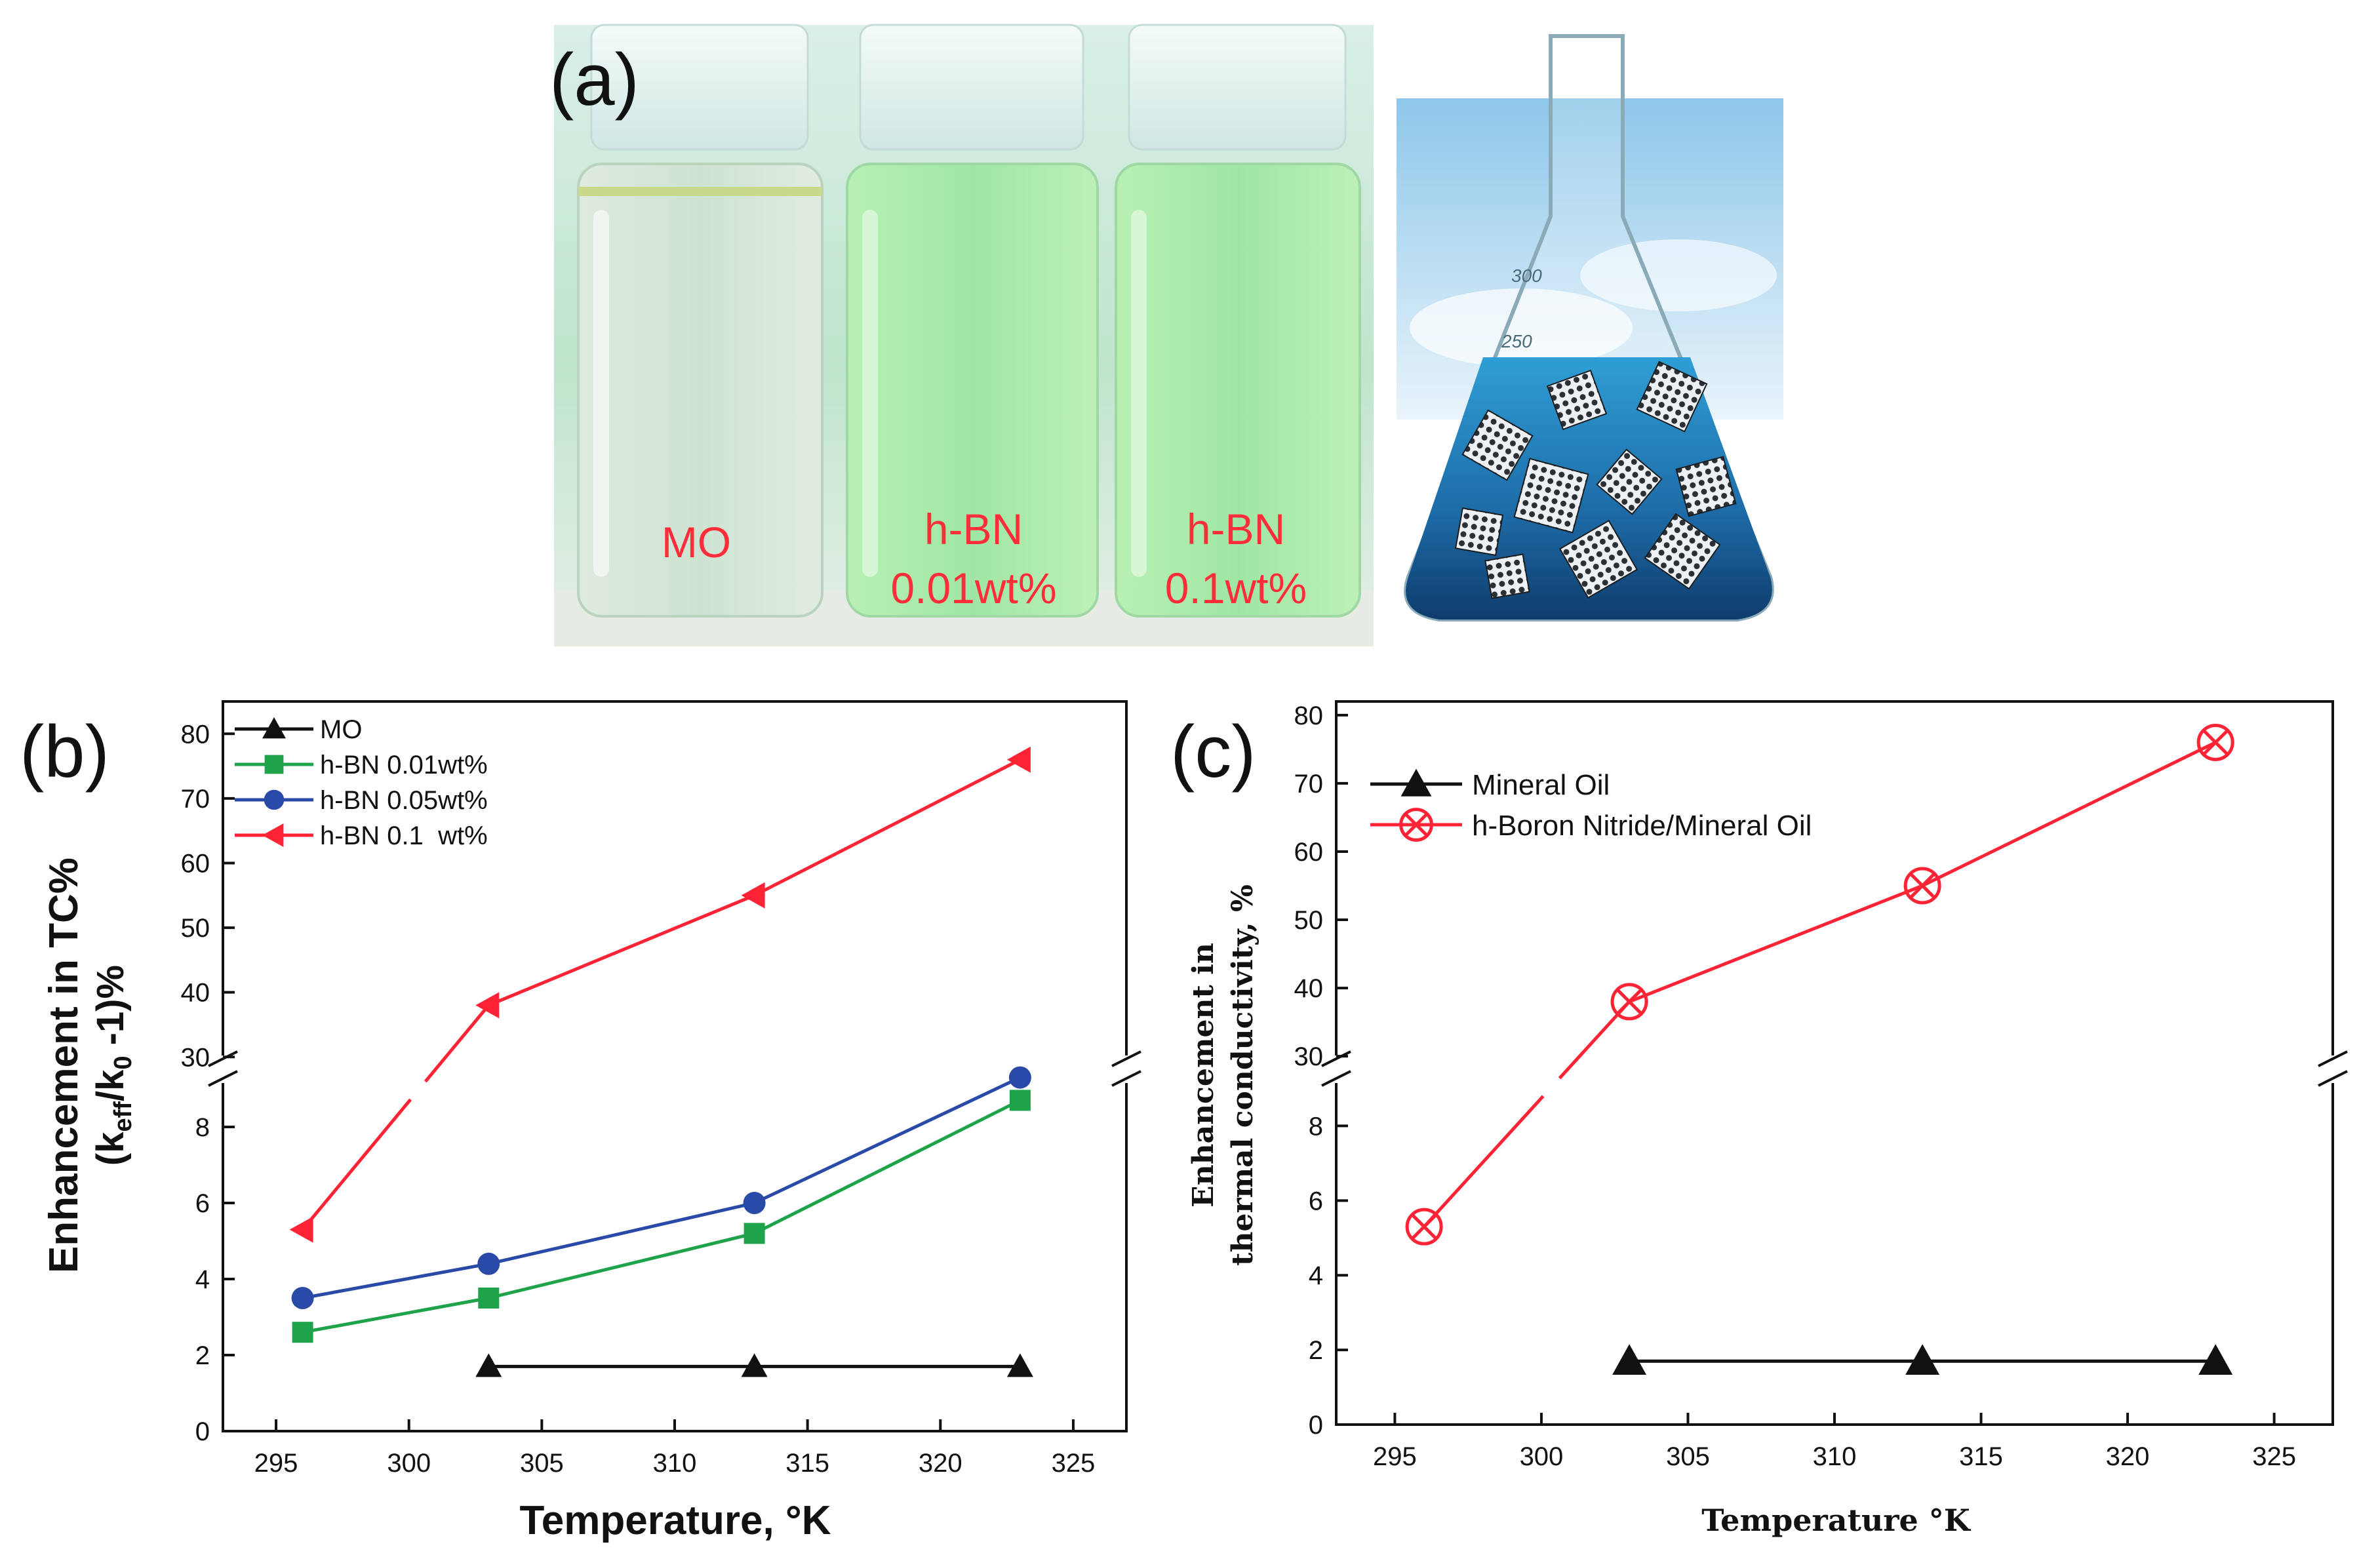  What do you see at coordinates (404, 800) in the screenshot?
I see `b-legend-hbn-005: h-BN 0.05wt%` at bounding box center [404, 800].